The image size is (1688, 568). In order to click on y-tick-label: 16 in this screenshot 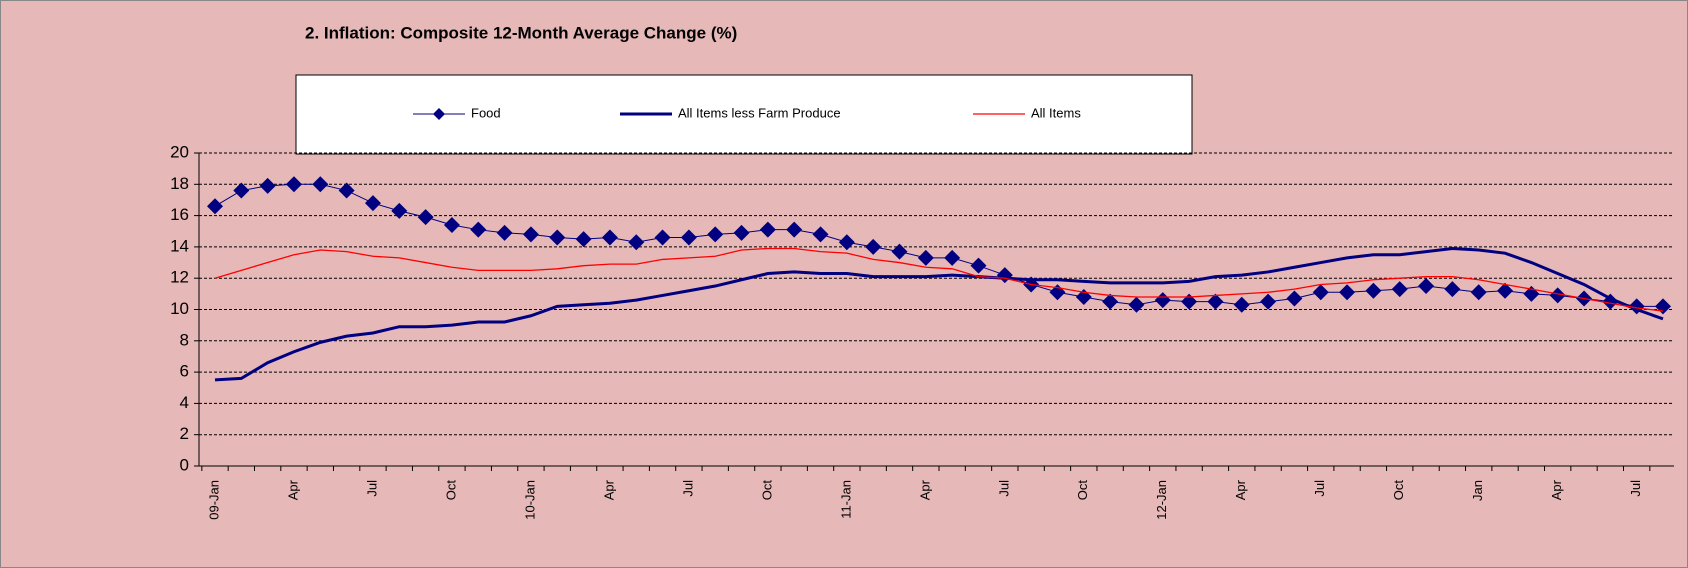, I will do `click(179, 214)`.